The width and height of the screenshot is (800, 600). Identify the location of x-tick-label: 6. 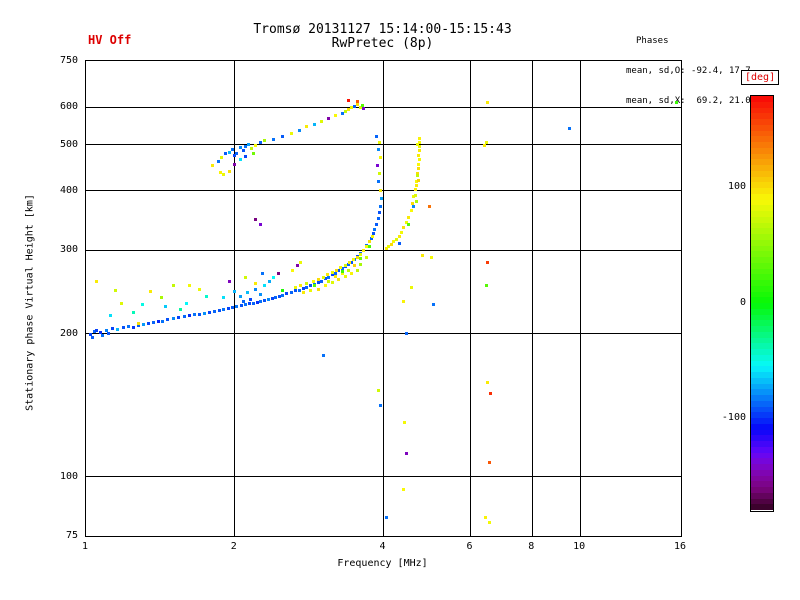
(469, 546).